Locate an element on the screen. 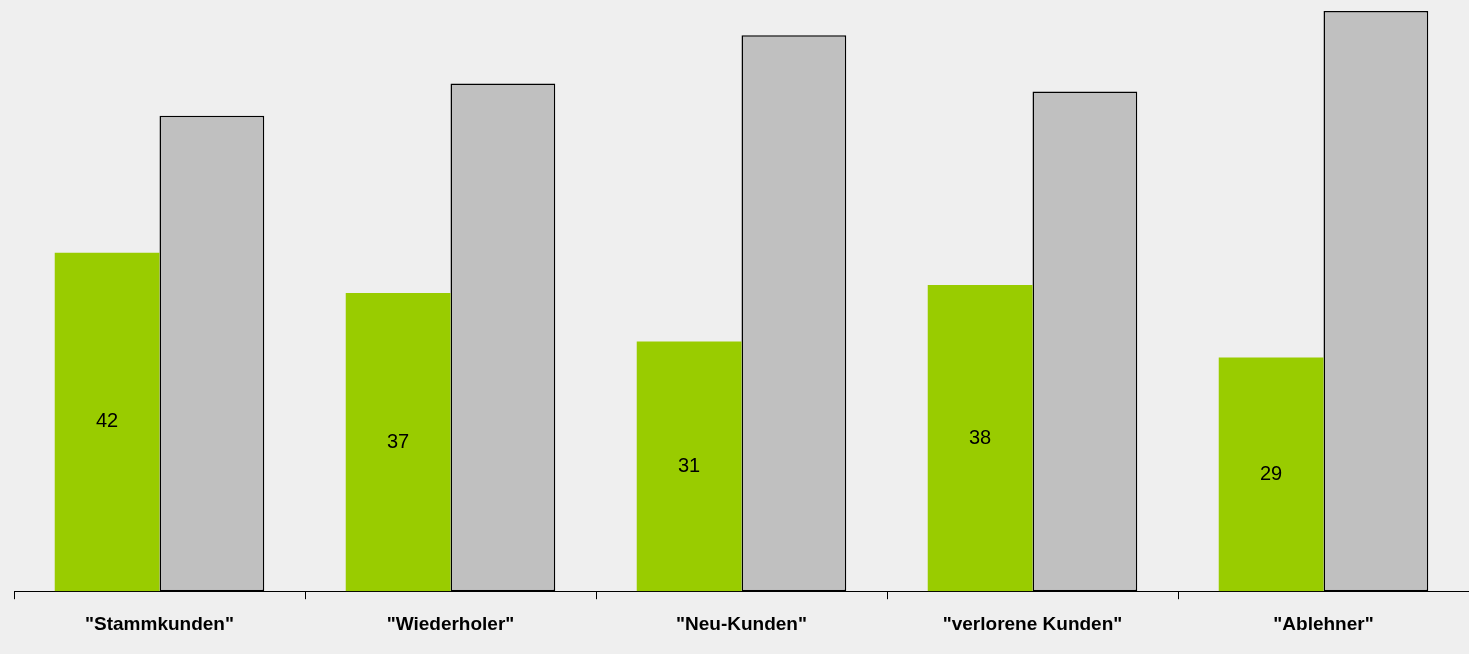 The height and width of the screenshot is (654, 1469). x-tick-label: "verlorene Kunden" is located at coordinates (1032, 623).